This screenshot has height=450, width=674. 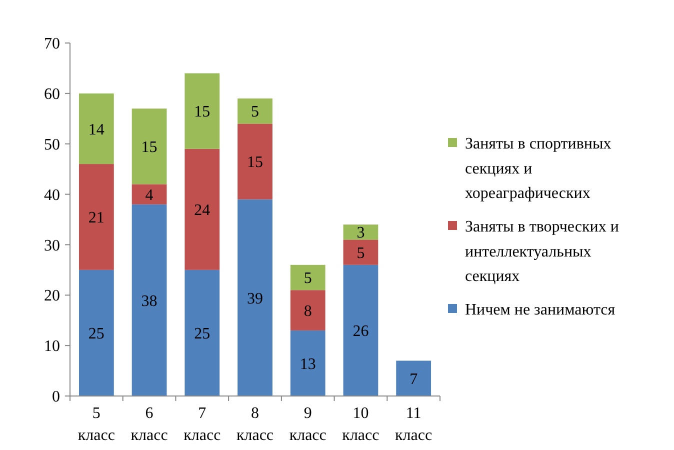 I want to click on y-tick-label: 20, so click(x=52, y=296).